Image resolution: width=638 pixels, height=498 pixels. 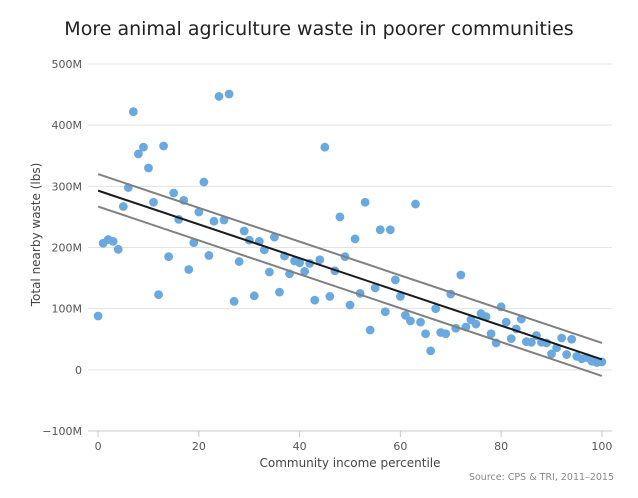 I want to click on x-tick-label: 0, so click(x=98, y=446).